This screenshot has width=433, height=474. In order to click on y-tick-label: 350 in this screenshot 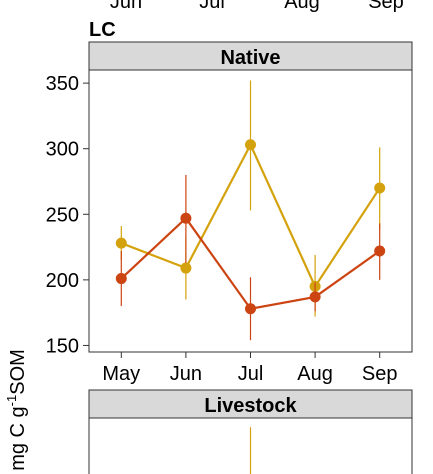, I will do `click(62, 84)`.